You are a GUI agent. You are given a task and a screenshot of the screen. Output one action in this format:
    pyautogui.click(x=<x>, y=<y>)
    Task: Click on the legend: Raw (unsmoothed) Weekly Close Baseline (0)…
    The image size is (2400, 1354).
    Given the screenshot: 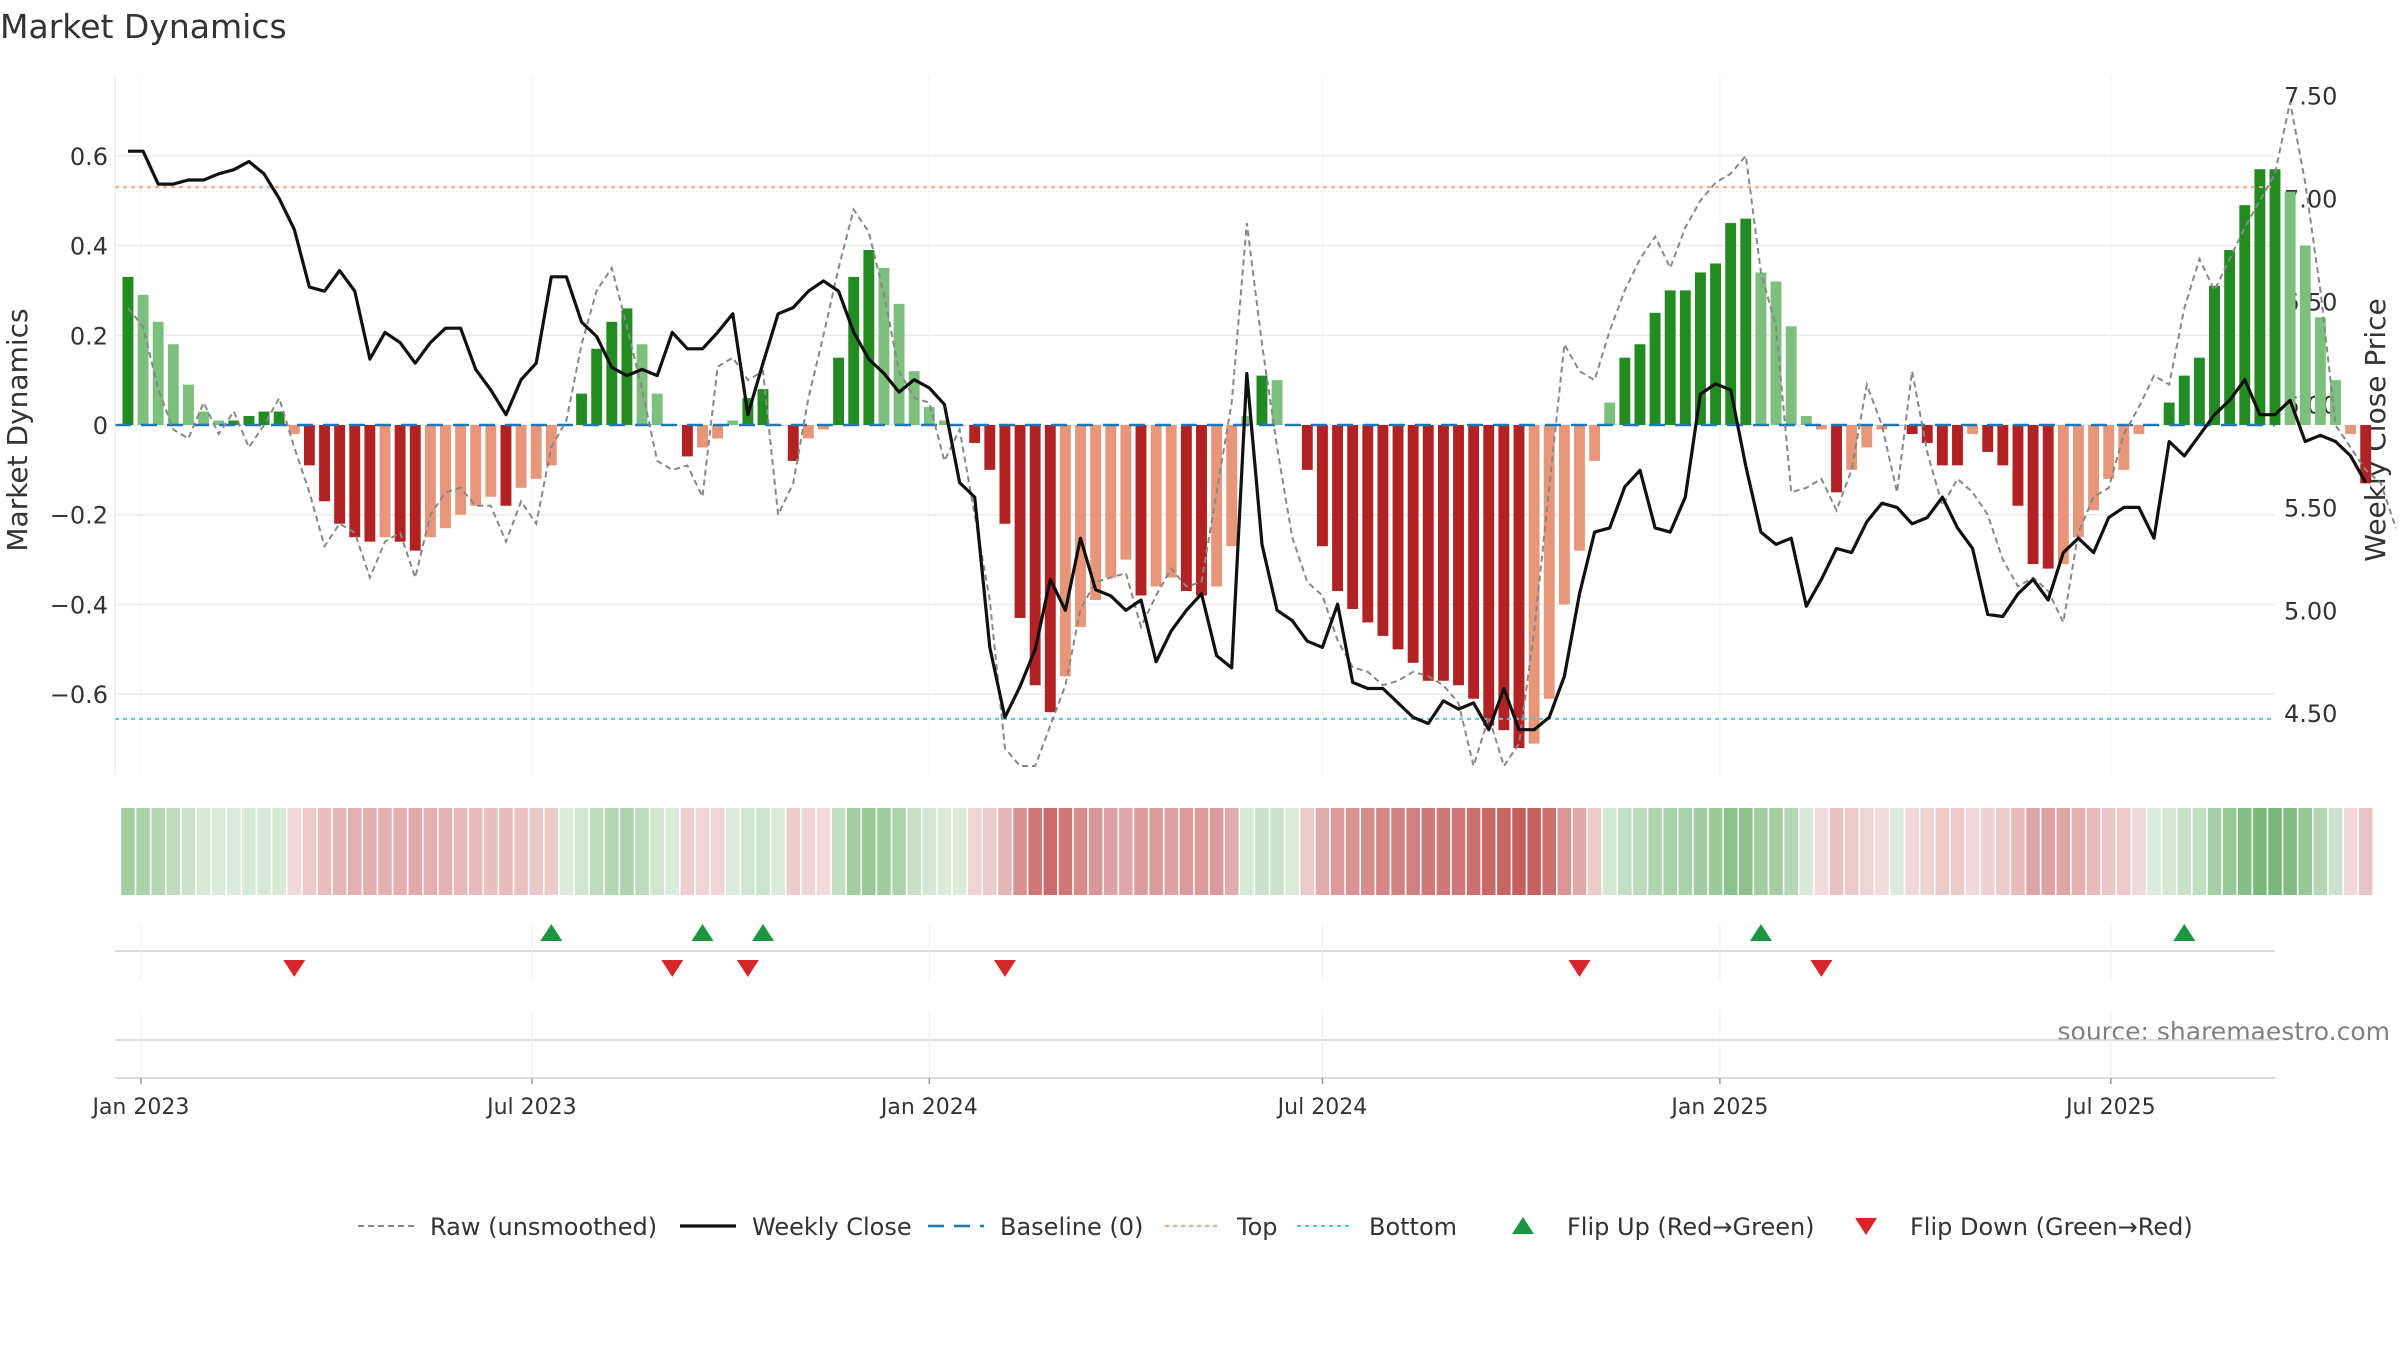 What is the action you would take?
    pyautogui.click(x=1275, y=1227)
    